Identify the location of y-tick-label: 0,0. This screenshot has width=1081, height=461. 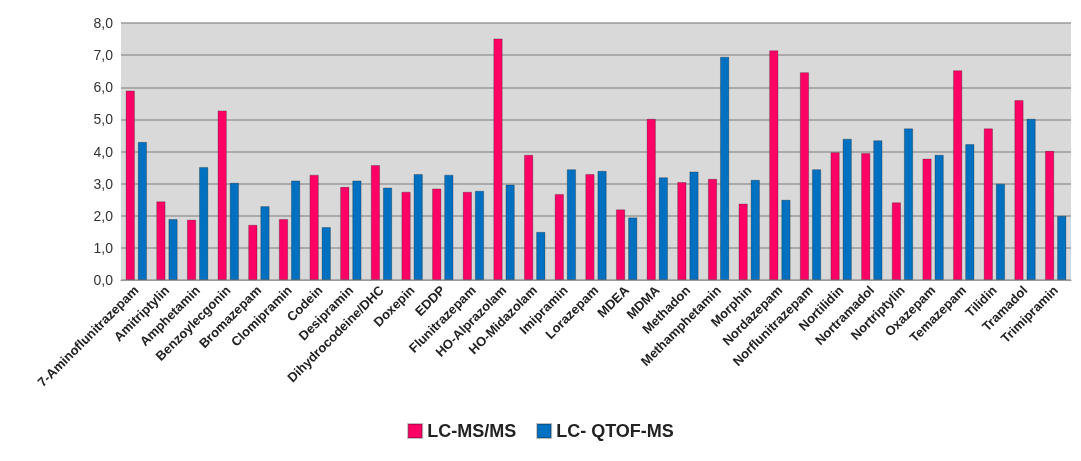
(103, 280).